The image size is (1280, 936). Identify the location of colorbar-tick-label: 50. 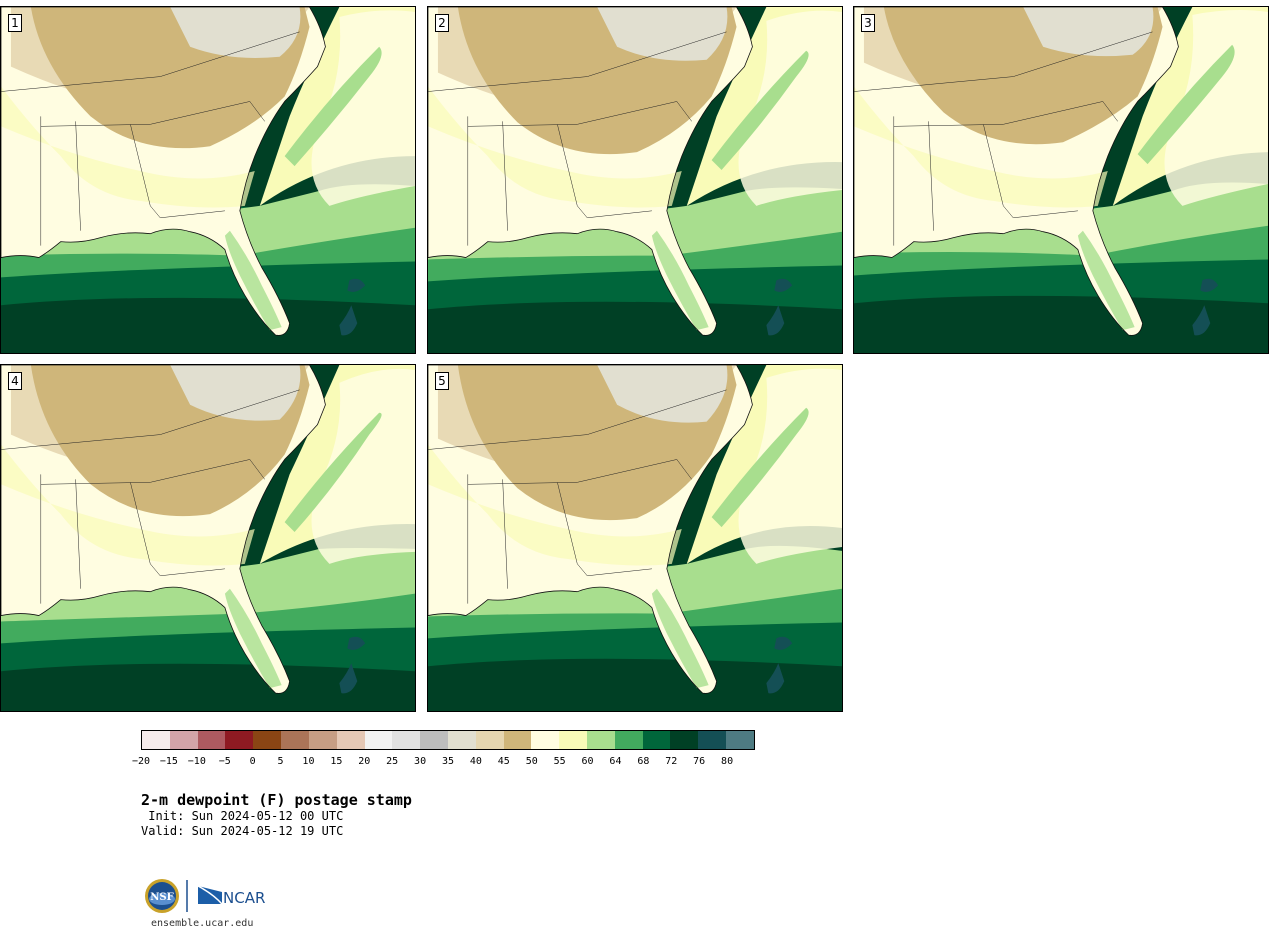
(531, 761).